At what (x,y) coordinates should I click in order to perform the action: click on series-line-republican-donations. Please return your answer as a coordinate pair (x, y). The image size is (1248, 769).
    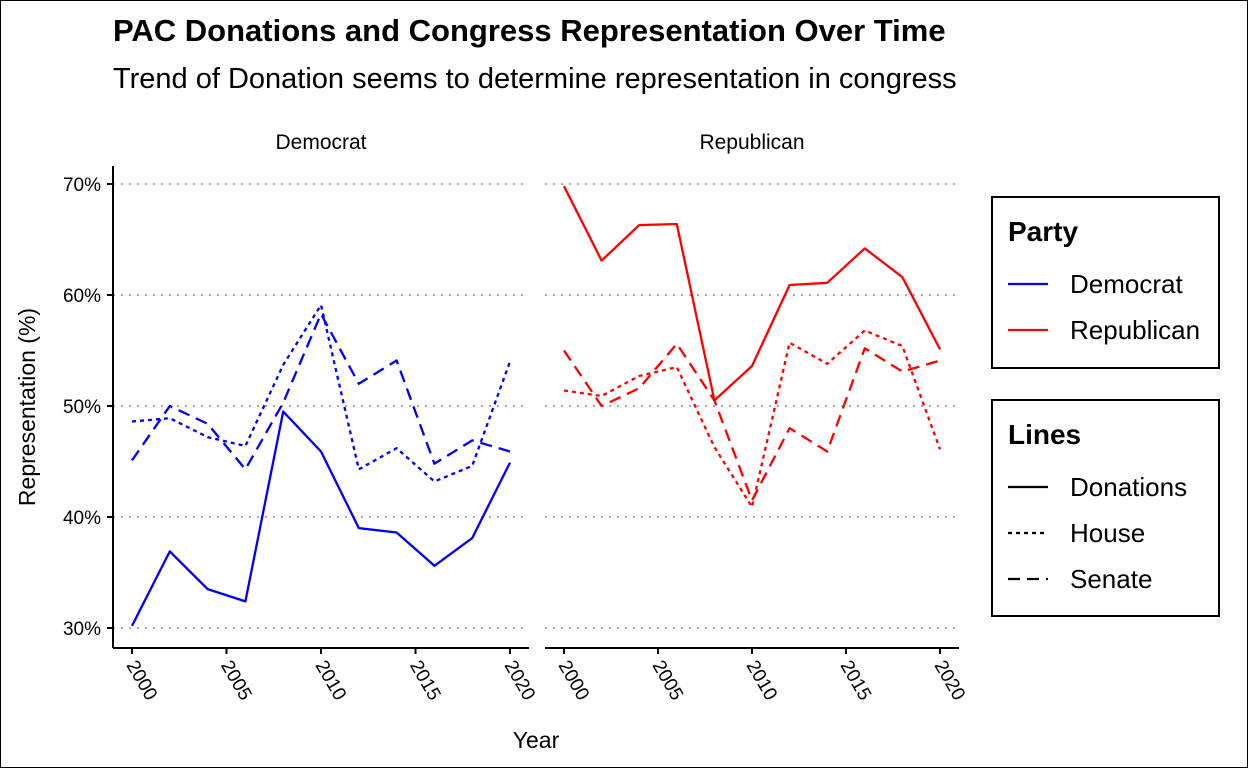
    Looking at the image, I should click on (752, 293).